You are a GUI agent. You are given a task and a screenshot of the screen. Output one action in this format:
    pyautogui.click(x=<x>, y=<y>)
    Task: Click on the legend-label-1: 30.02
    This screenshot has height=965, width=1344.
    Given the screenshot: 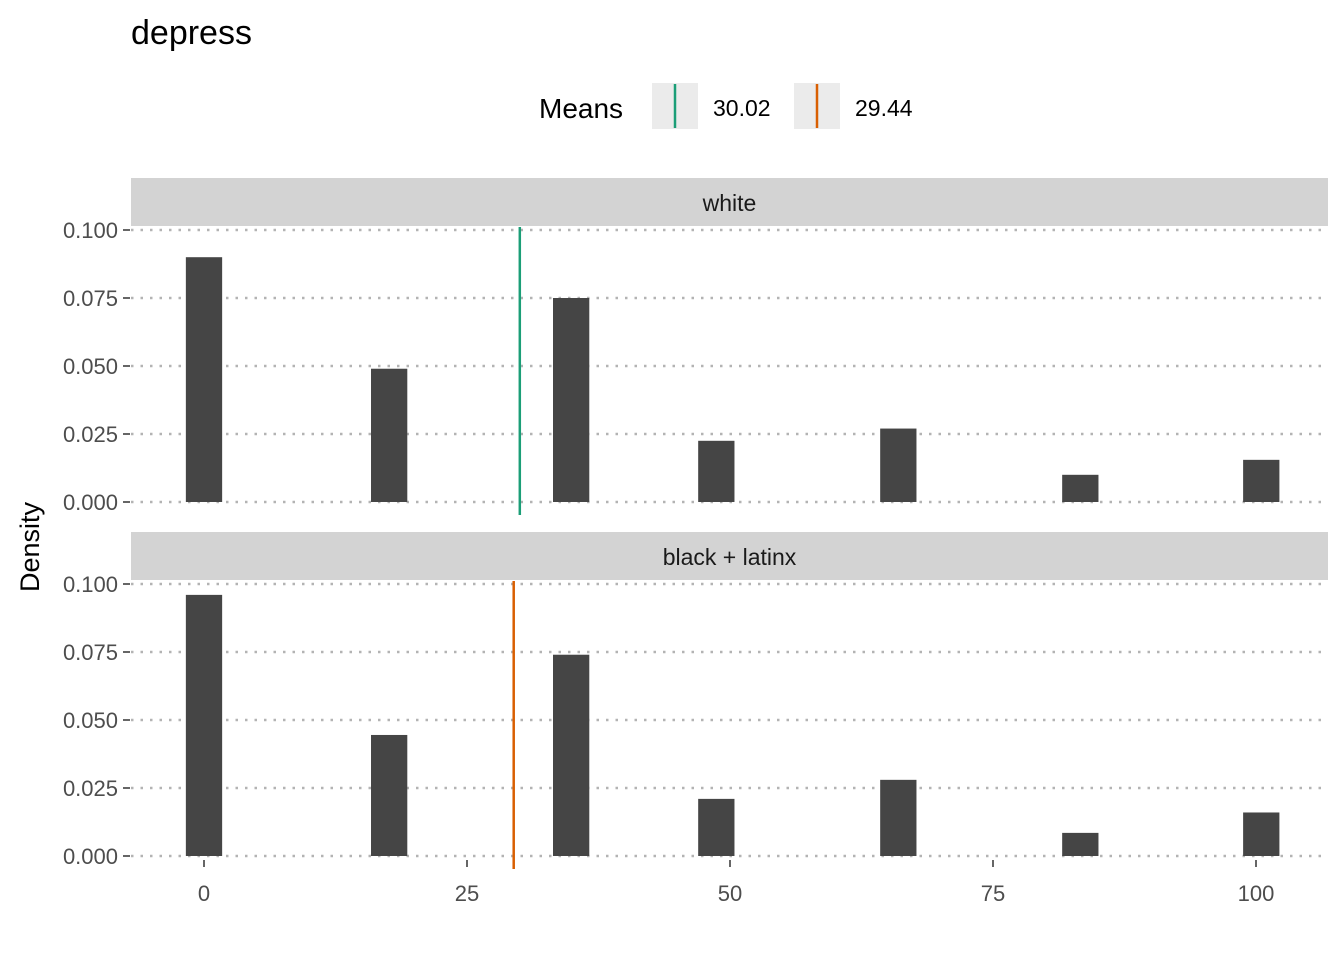 What is the action you would take?
    pyautogui.click(x=742, y=108)
    